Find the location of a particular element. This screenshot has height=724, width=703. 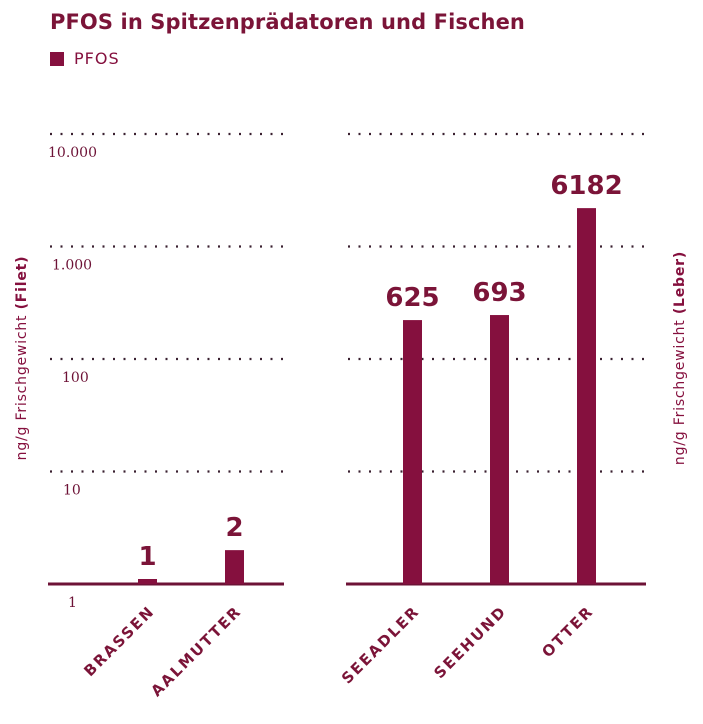

y-tick-label: 100 is located at coordinates (75, 378).